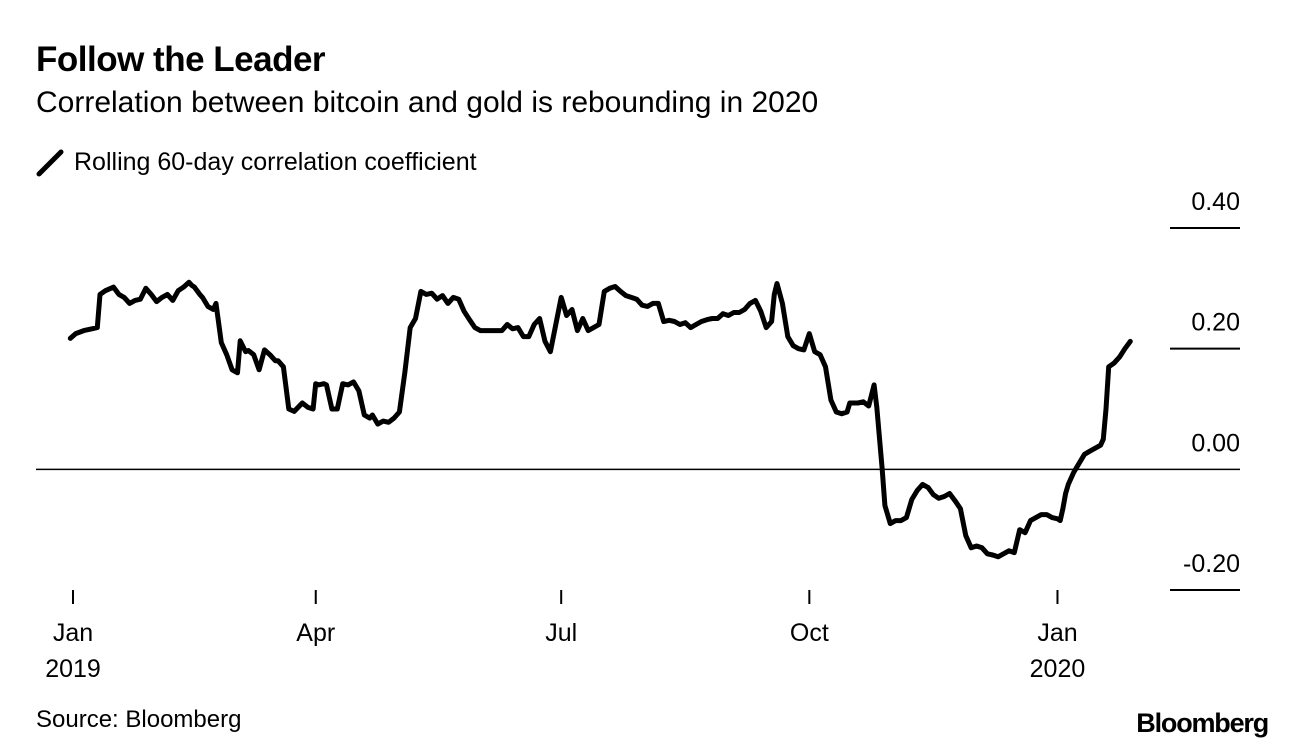  Describe the element at coordinates (181, 59) in the screenshot. I see `chart-title: Follow the Leader` at that location.